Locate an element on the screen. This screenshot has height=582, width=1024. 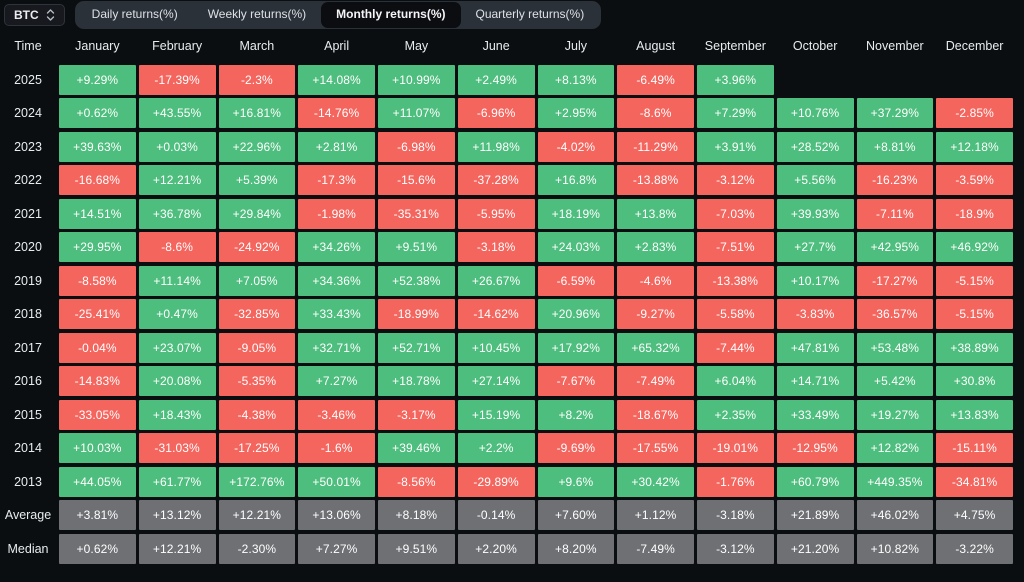
updown-arrows-icon is located at coordinates (50, 15).